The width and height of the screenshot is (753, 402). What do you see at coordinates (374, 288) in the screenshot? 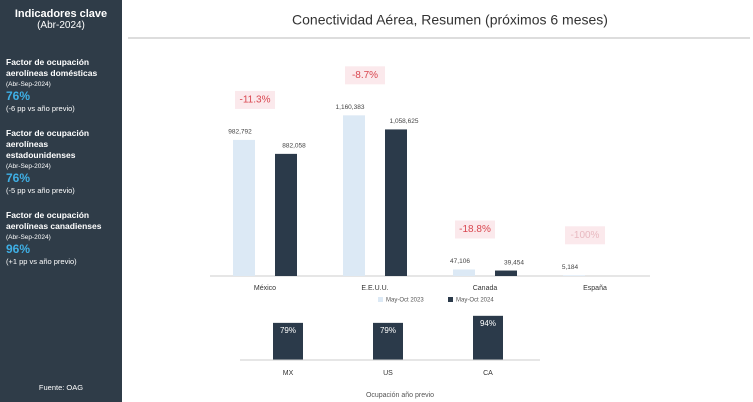
I see `x-tick-label: E.E.U.U.` at bounding box center [374, 288].